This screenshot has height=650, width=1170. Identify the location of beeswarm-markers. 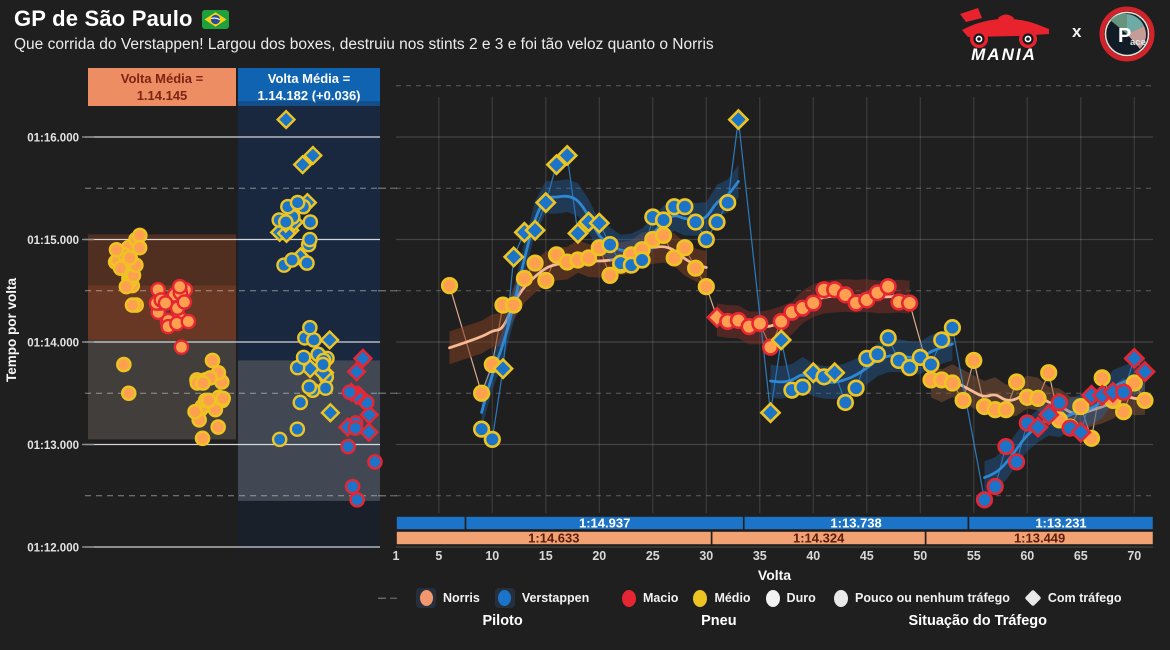
(245, 308).